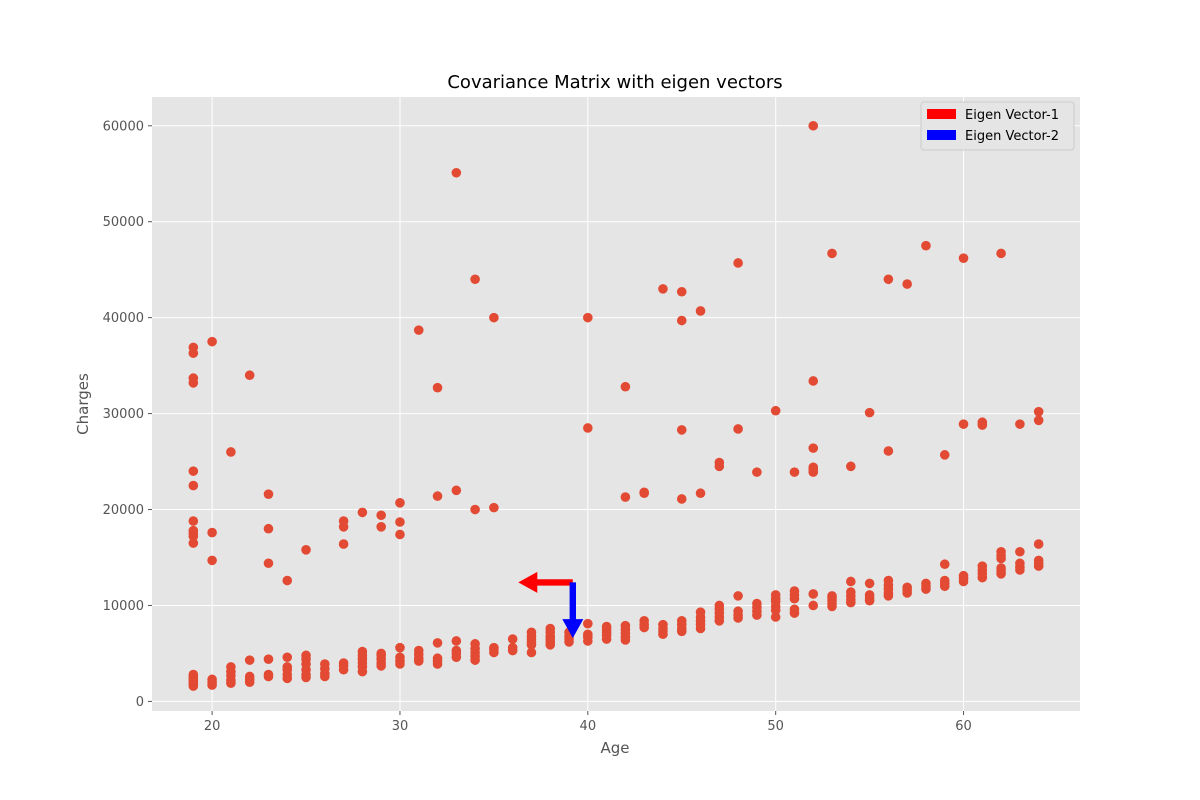 The image size is (1200, 800). I want to click on eigen-vectors, so click(551, 605).